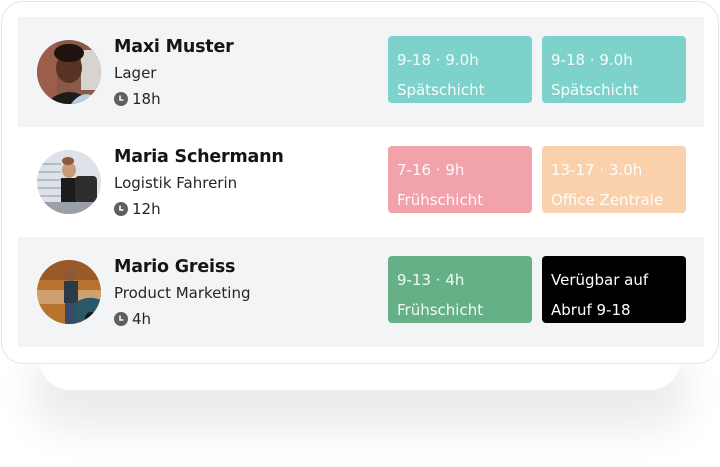 This screenshot has height=467, width=720. Describe the element at coordinates (607, 200) in the screenshot. I see `shift-label: Office Zentrale` at that location.